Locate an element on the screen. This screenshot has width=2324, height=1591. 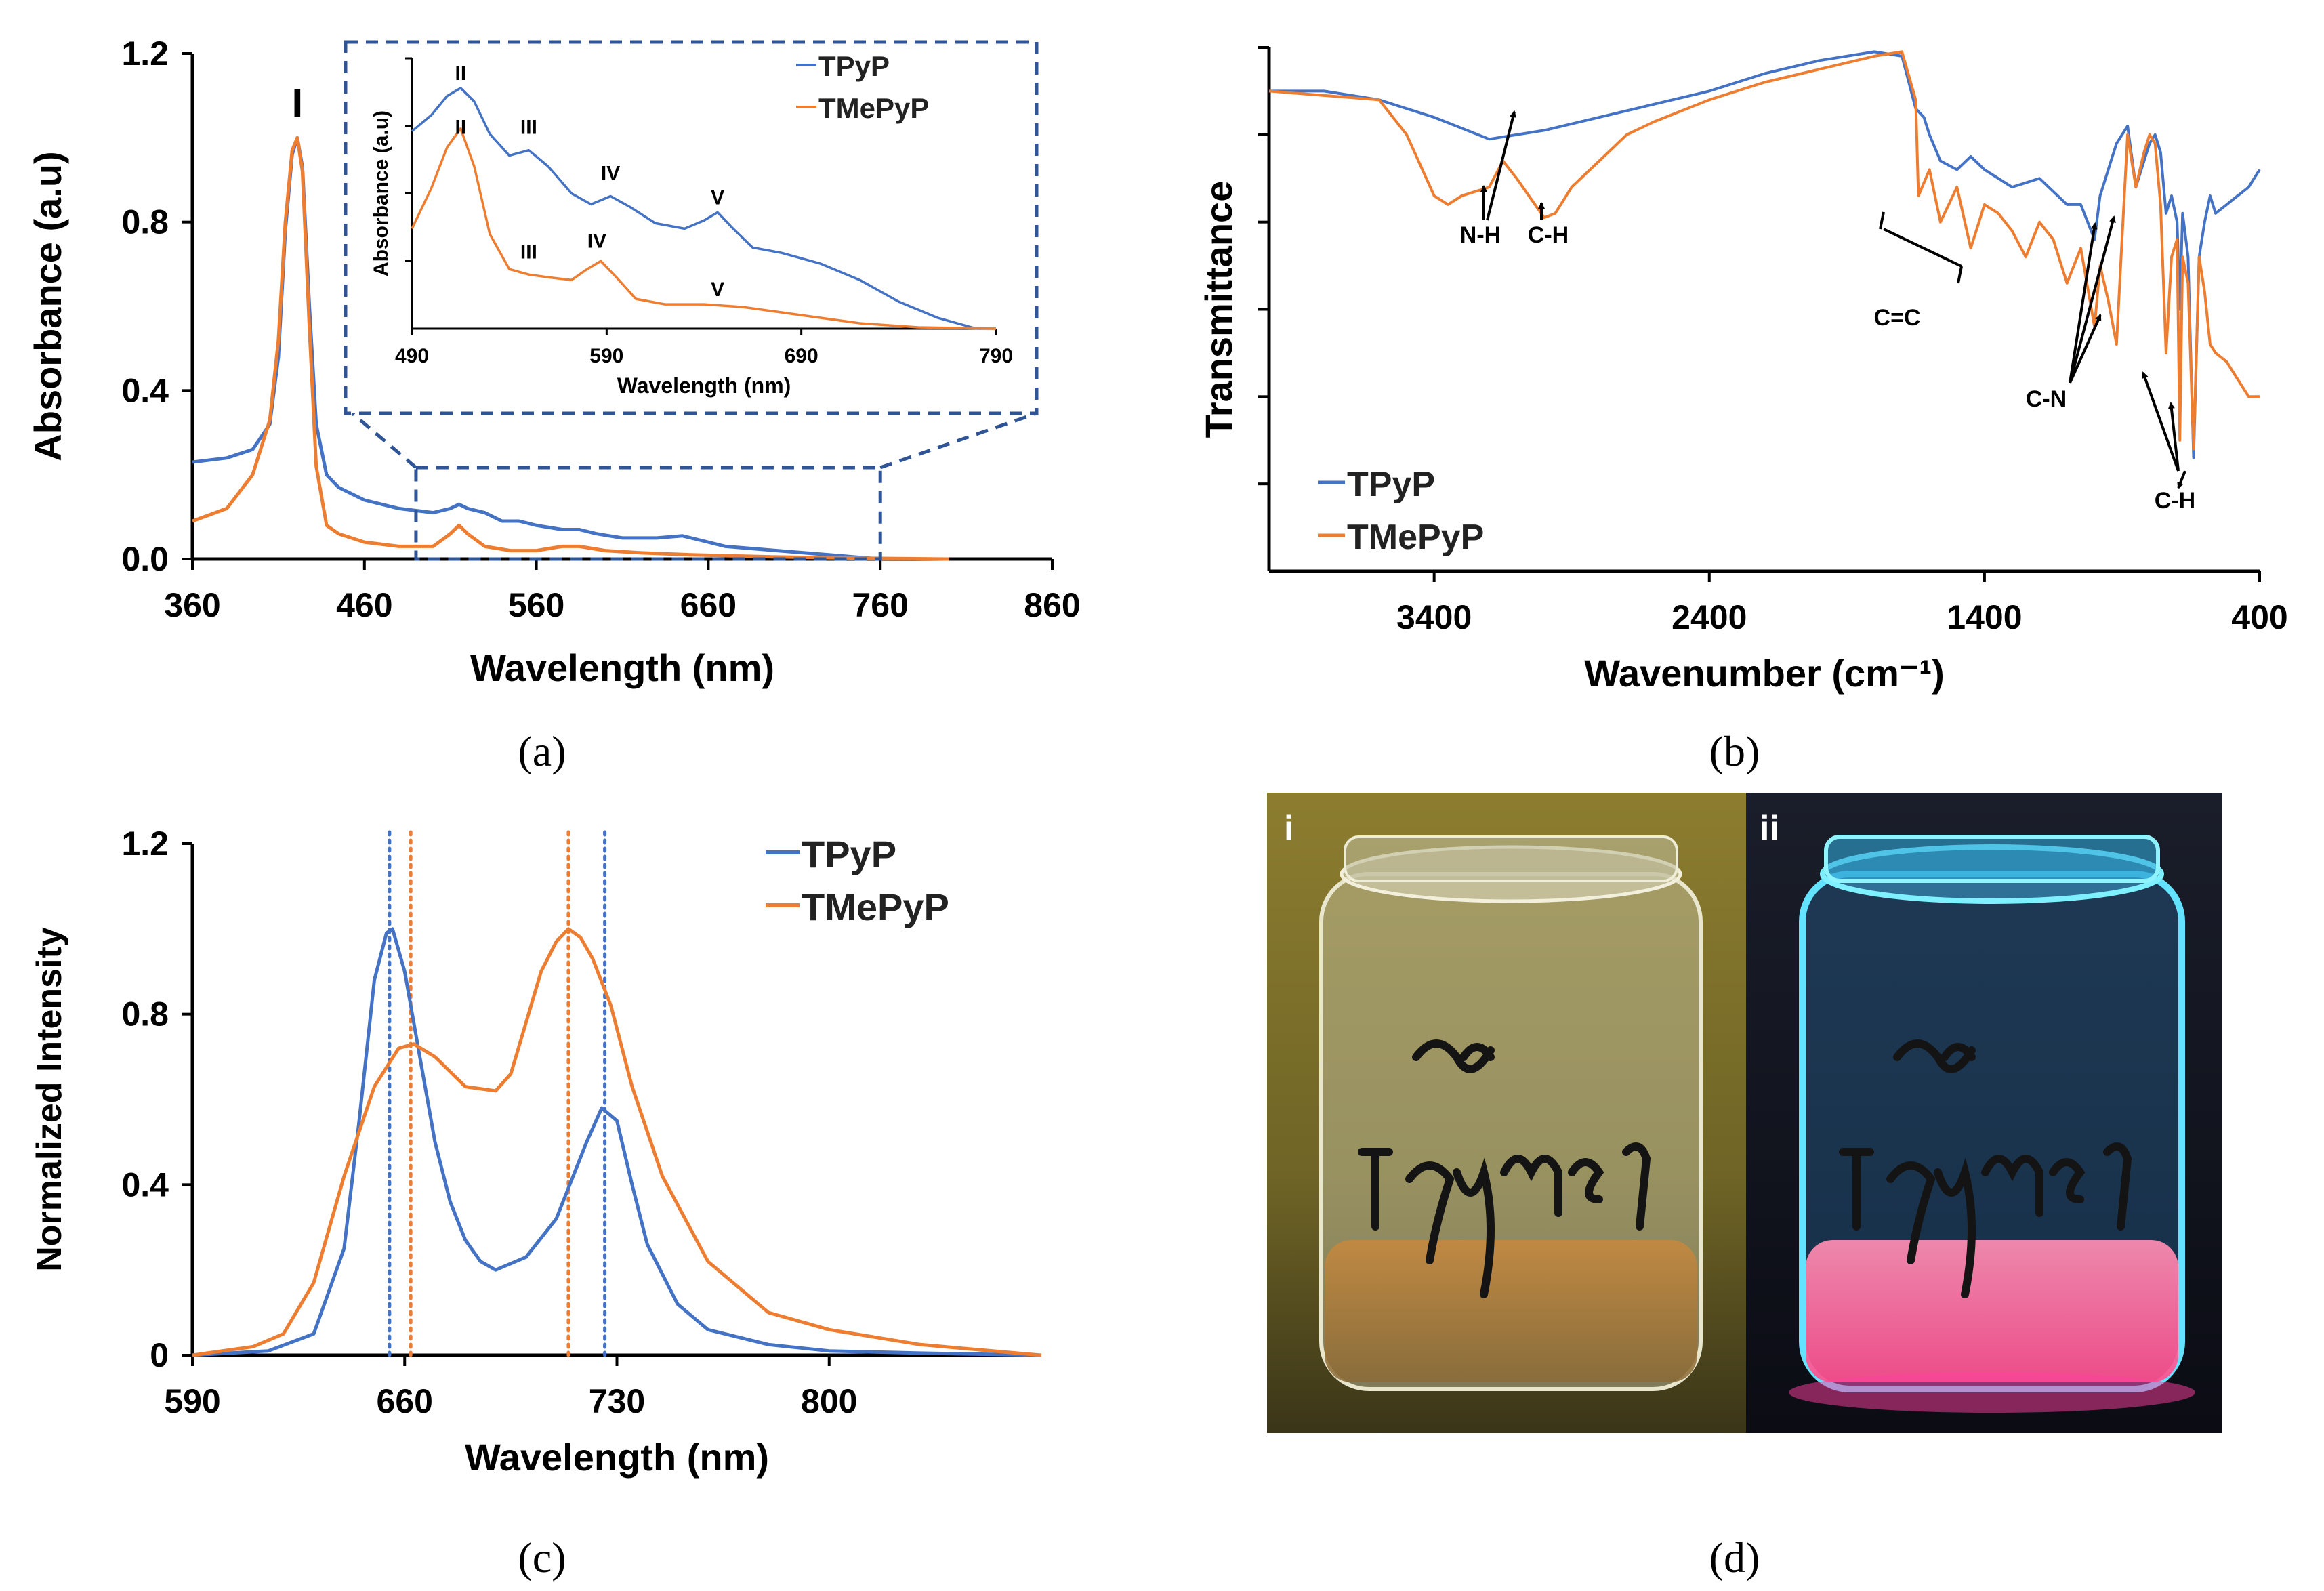
x-tick-label: 560 is located at coordinates (536, 605).